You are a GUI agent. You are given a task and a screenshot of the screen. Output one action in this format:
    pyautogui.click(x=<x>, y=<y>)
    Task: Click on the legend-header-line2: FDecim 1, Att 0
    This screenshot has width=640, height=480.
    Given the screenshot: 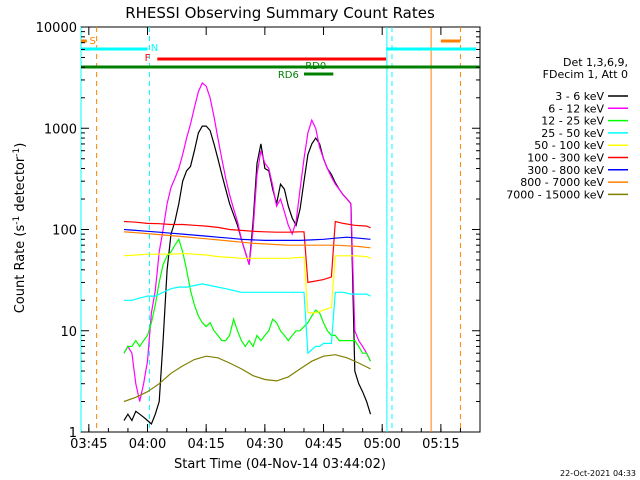 What is the action you would take?
    pyautogui.click(x=585, y=74)
    